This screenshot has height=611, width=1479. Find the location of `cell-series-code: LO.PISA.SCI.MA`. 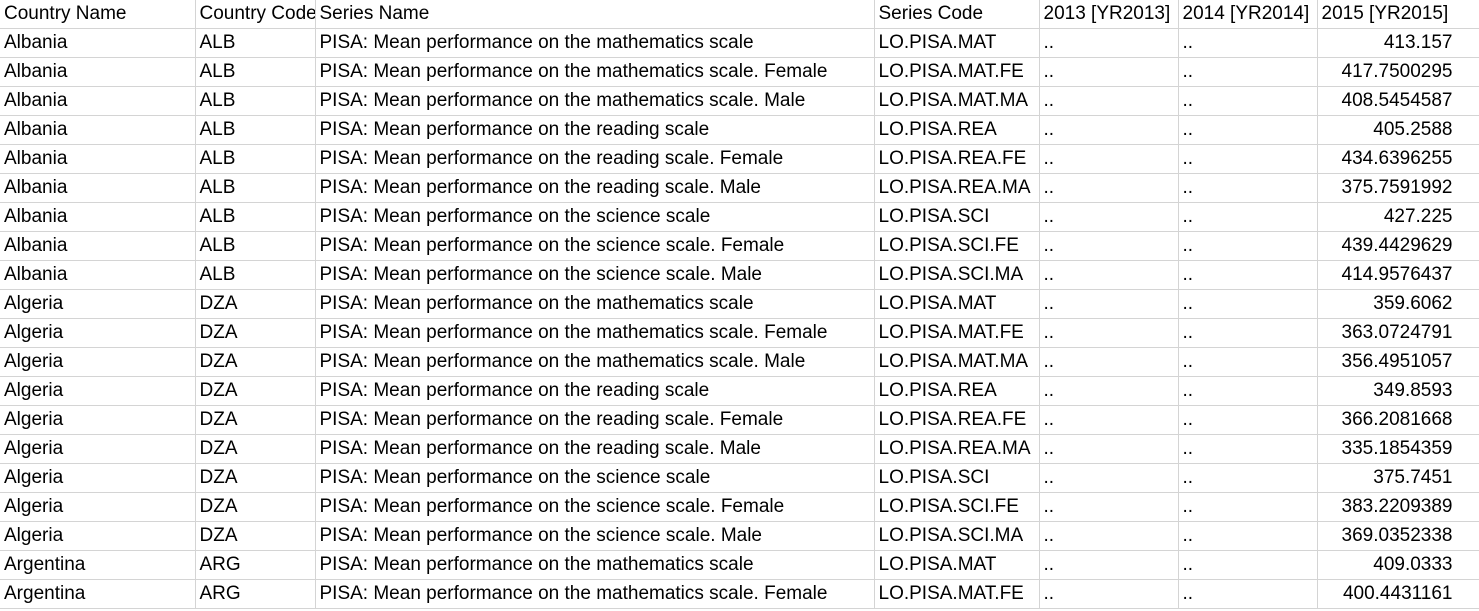

cell-series-code: LO.PISA.SCI.MA is located at coordinates (957, 536).